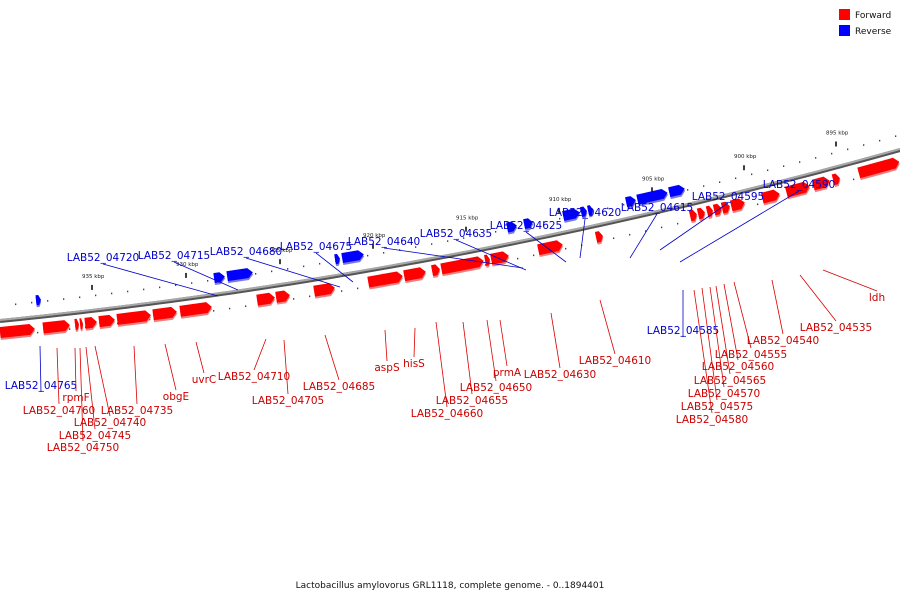 The width and height of the screenshot is (900, 600). Describe the element at coordinates (95, 436) in the screenshot. I see `gene-label: LAB52_04745` at that location.